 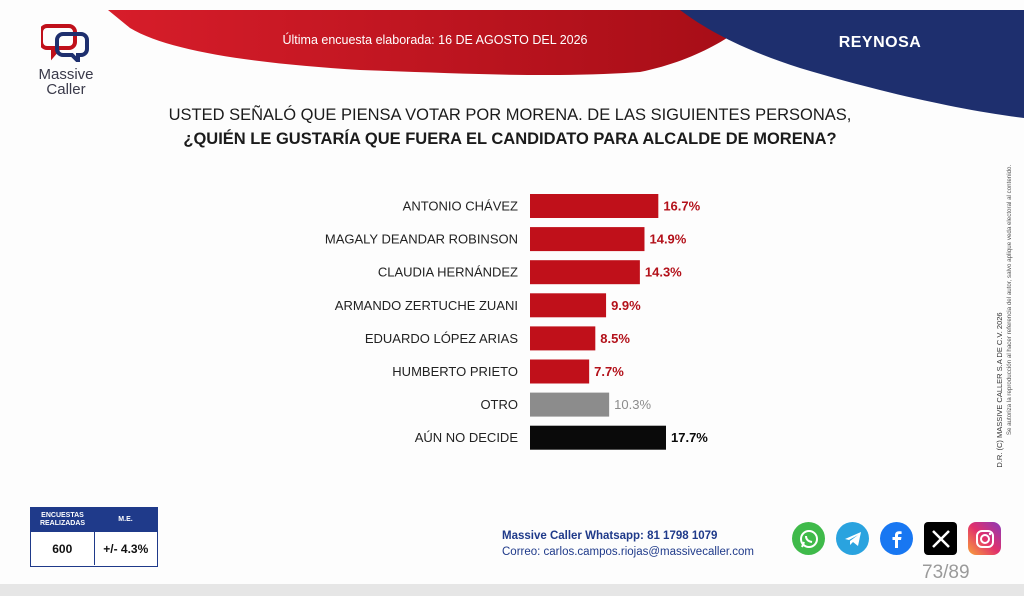 What do you see at coordinates (467, 437) in the screenshot?
I see `category-label: AÚN NO DECIDE` at bounding box center [467, 437].